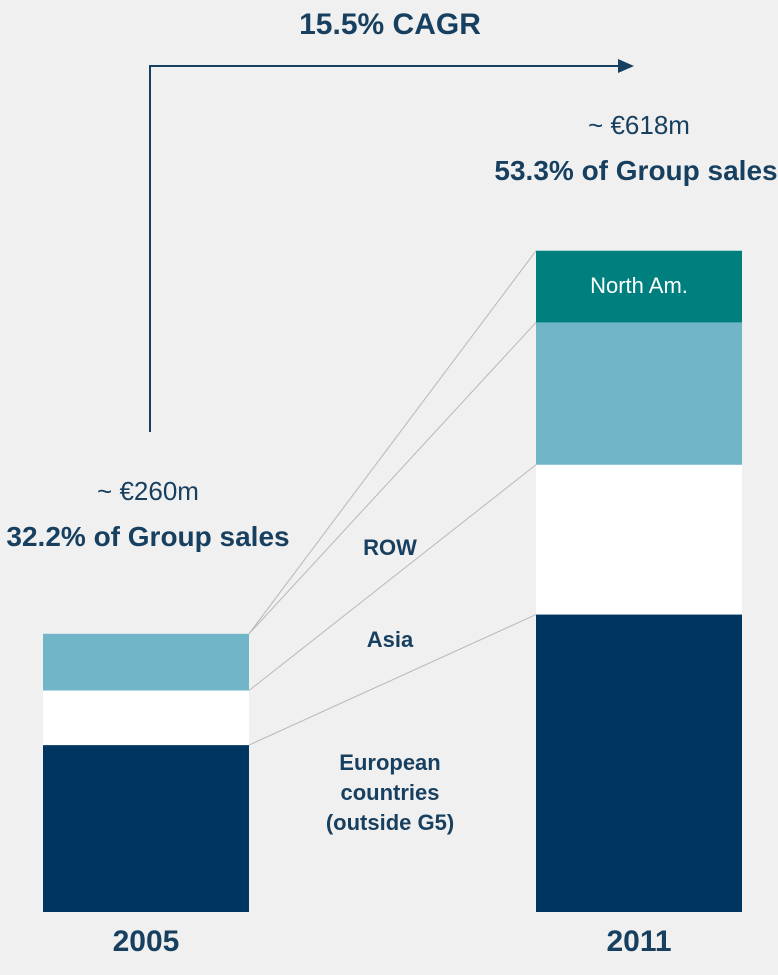 This screenshot has width=778, height=975. I want to click on cagr-label: 15.5% CAGR, so click(390, 24).